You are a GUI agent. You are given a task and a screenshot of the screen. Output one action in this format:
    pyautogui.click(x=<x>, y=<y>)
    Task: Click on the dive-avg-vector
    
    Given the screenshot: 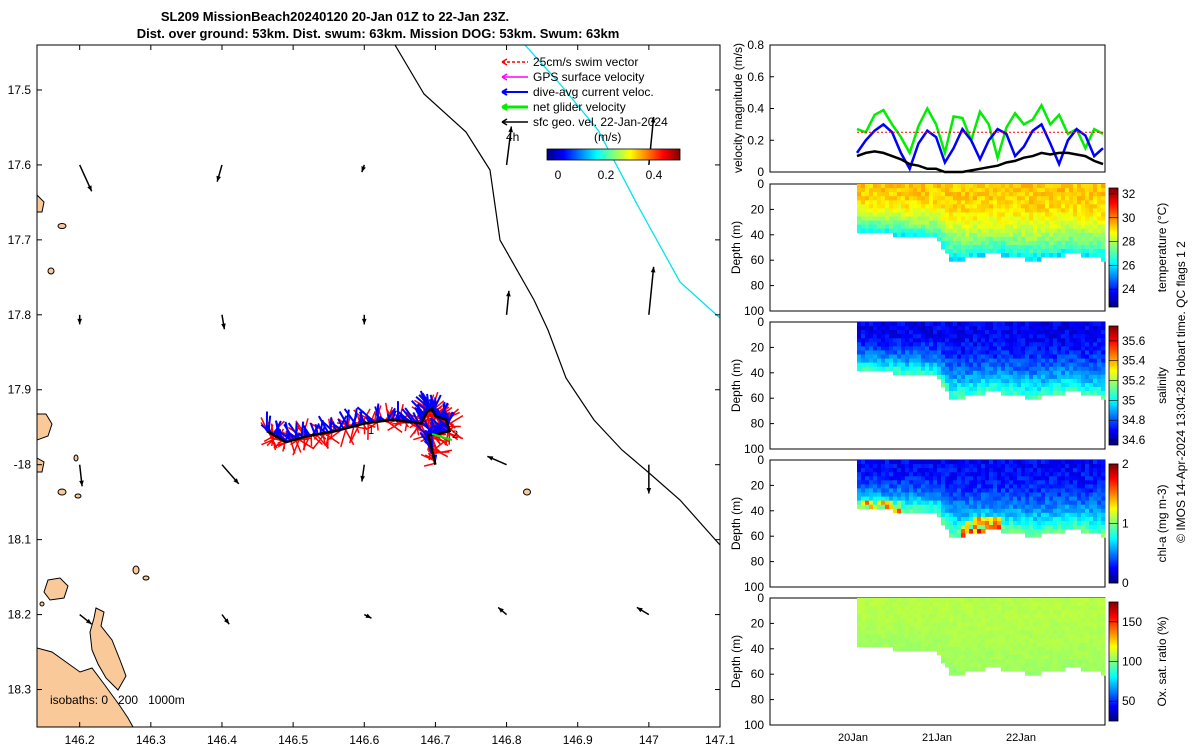 What is the action you would take?
    pyautogui.click(x=293, y=435)
    